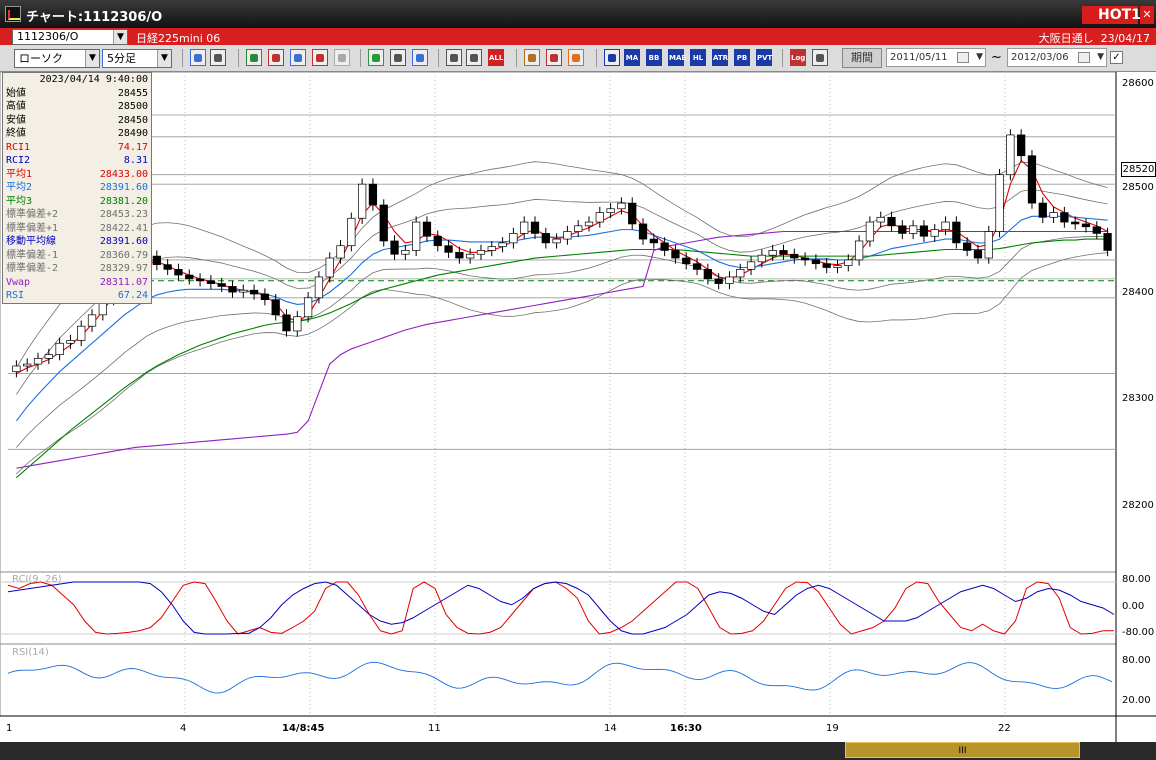 This screenshot has height=760, width=1156. I want to click on data-window-label: 平均3, so click(19, 201).